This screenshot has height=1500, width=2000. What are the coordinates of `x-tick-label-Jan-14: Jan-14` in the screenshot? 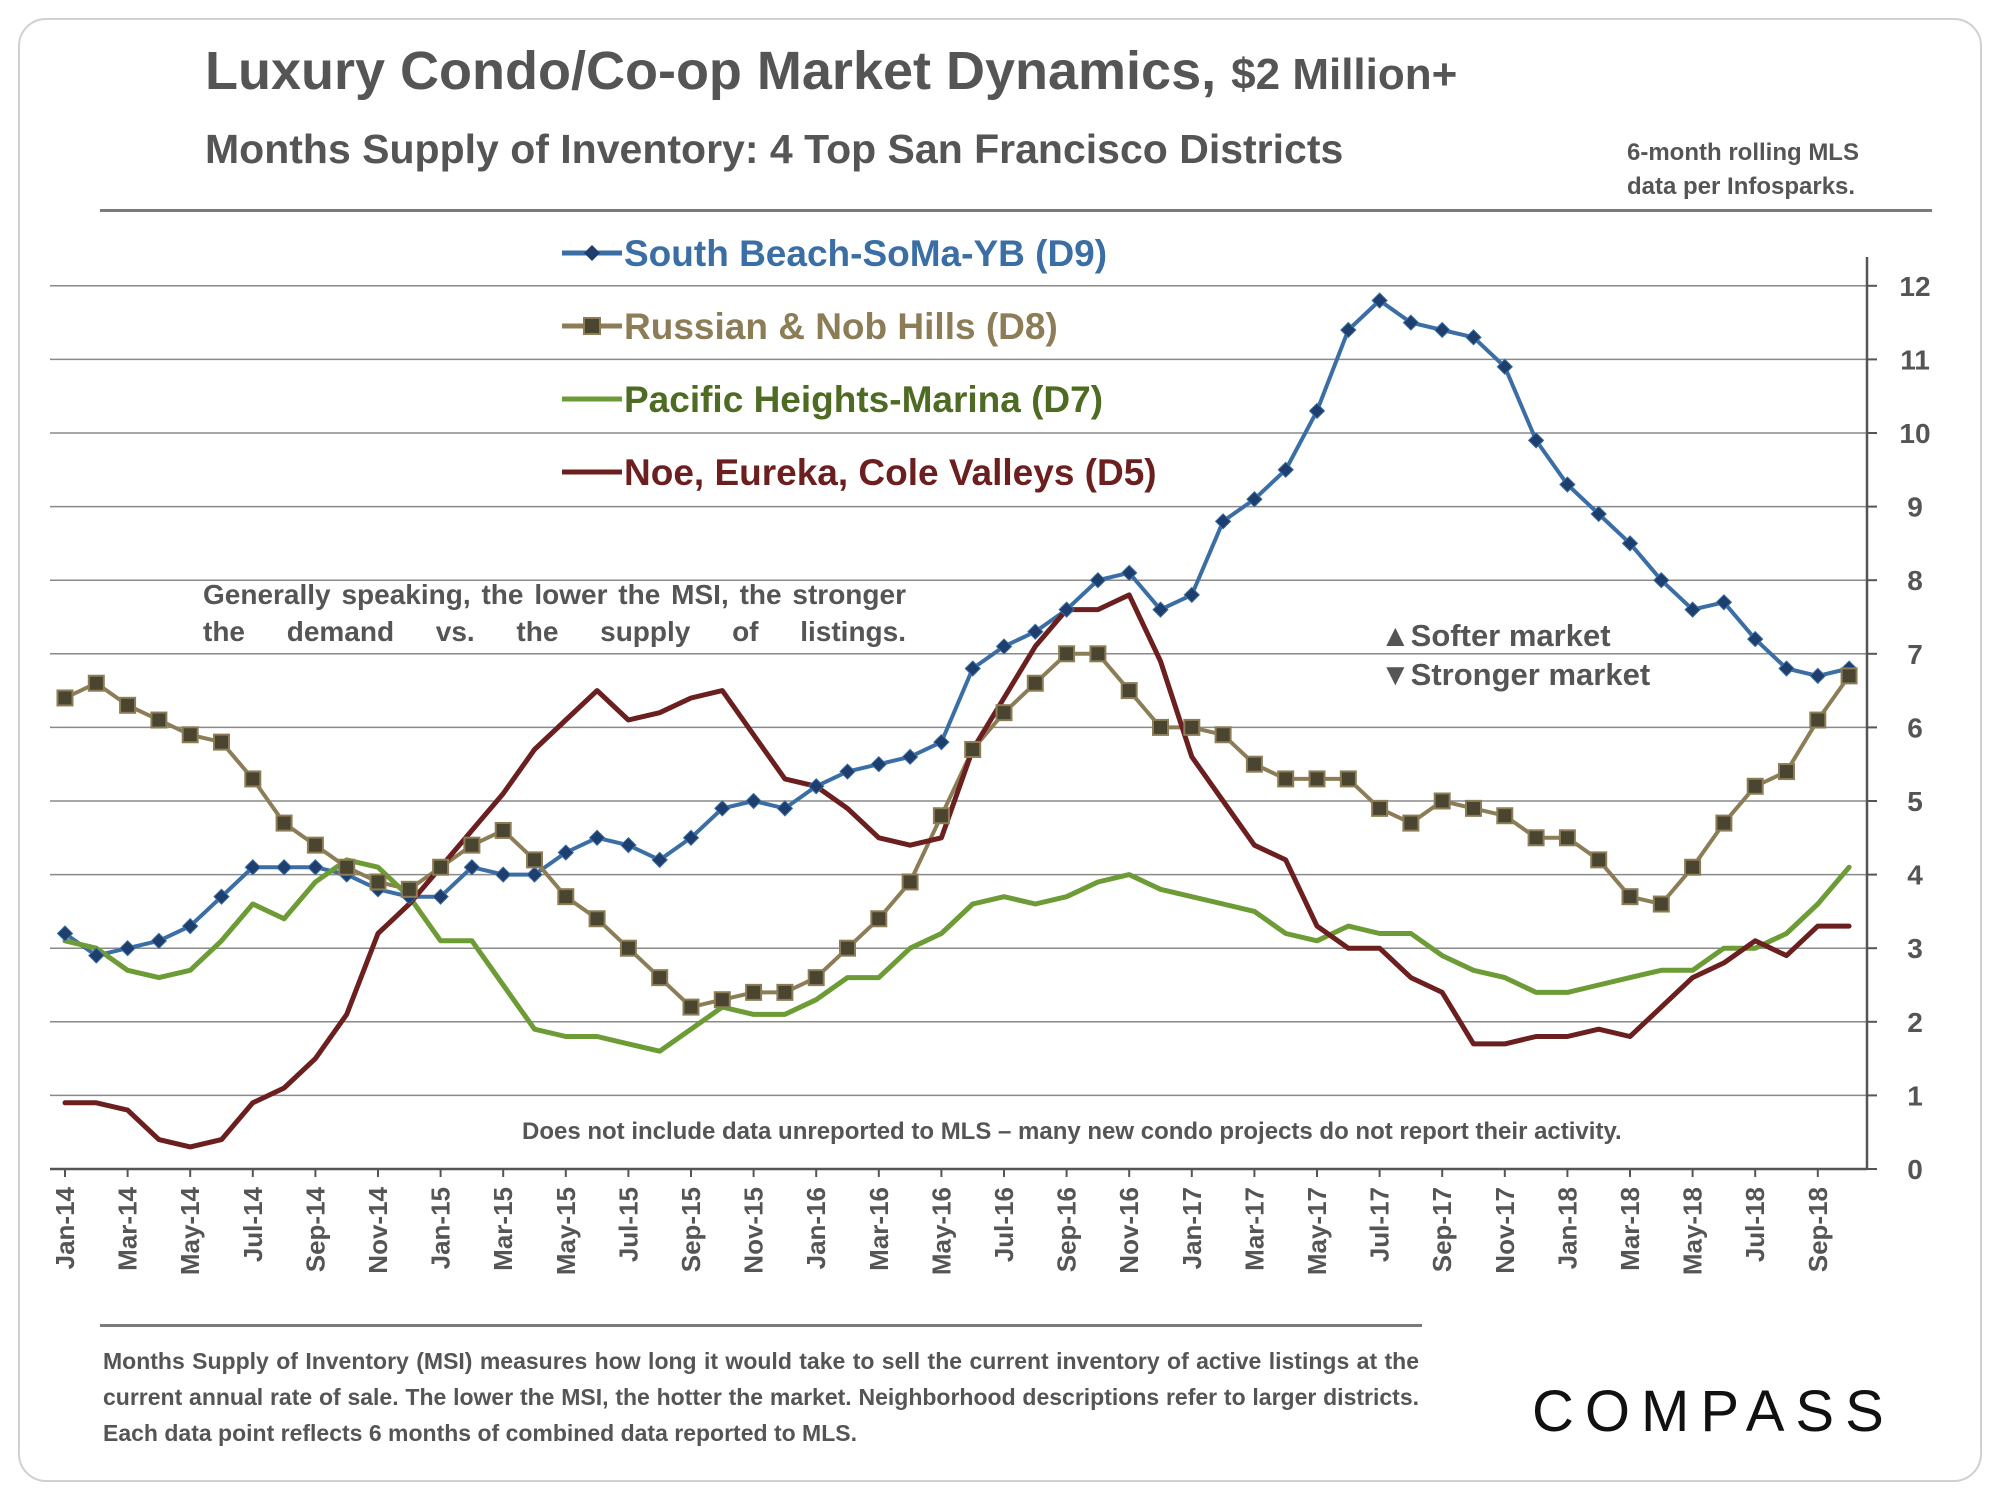 It's located at (65, 1227).